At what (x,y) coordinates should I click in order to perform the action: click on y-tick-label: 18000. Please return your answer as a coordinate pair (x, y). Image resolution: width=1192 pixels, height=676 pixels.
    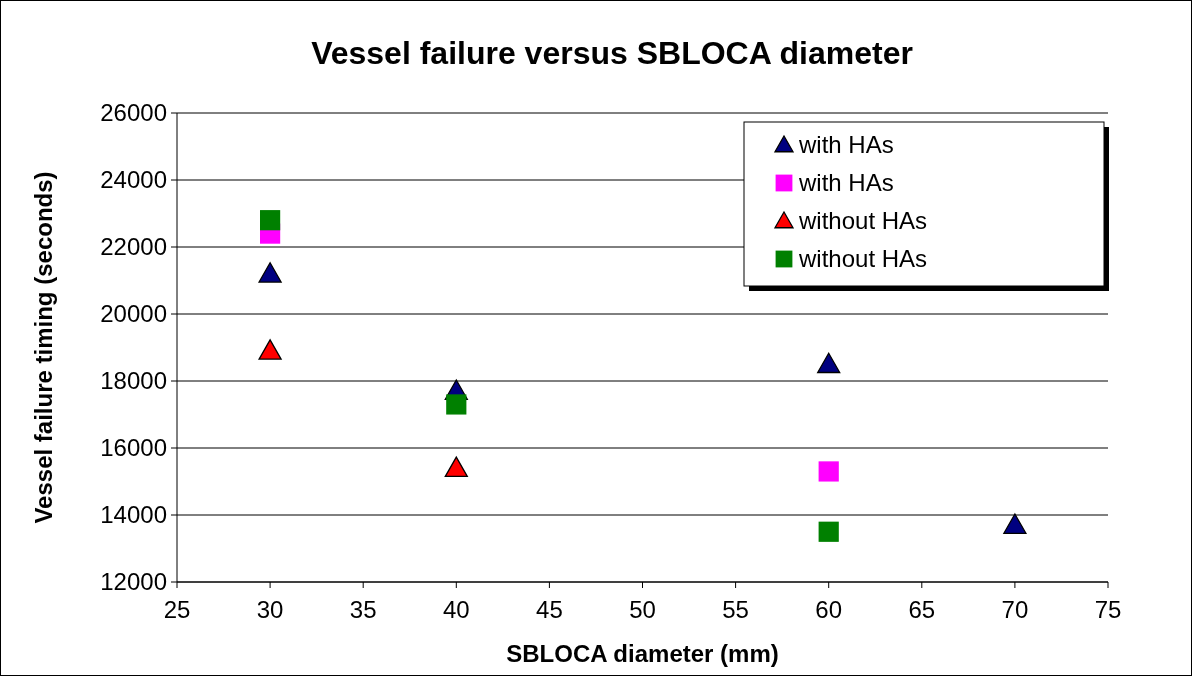
    Looking at the image, I should click on (133, 381).